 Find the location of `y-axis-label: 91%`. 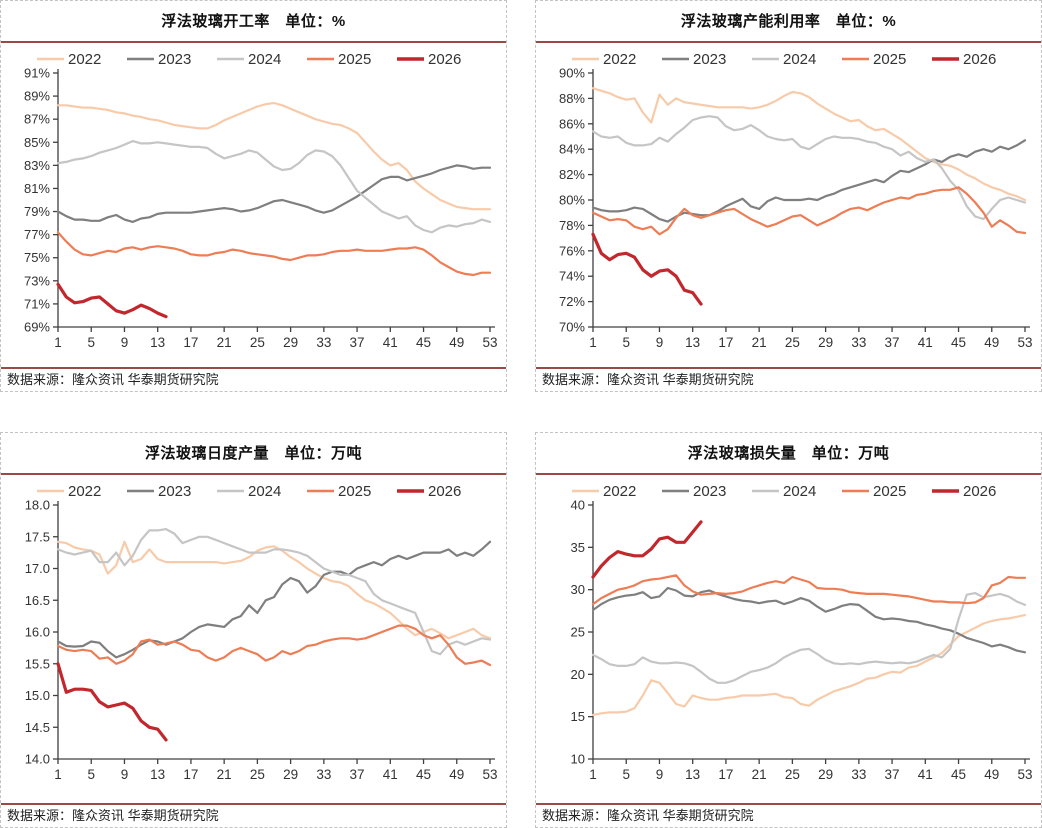

y-axis-label: 91% is located at coordinates (37, 73).